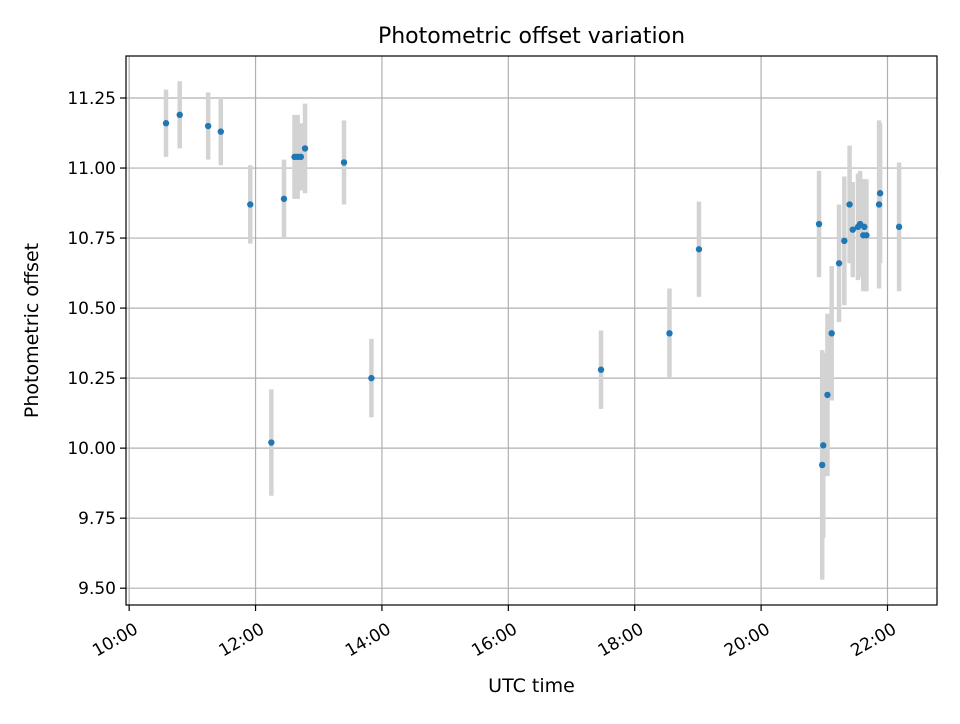  What do you see at coordinates (91, 99) in the screenshot?
I see `y-tick-label: 11.25` at bounding box center [91, 99].